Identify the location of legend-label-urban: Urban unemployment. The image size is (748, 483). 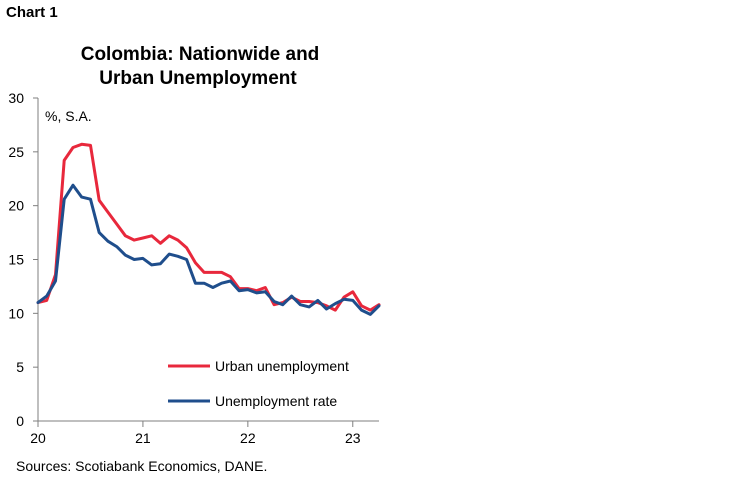
(282, 366).